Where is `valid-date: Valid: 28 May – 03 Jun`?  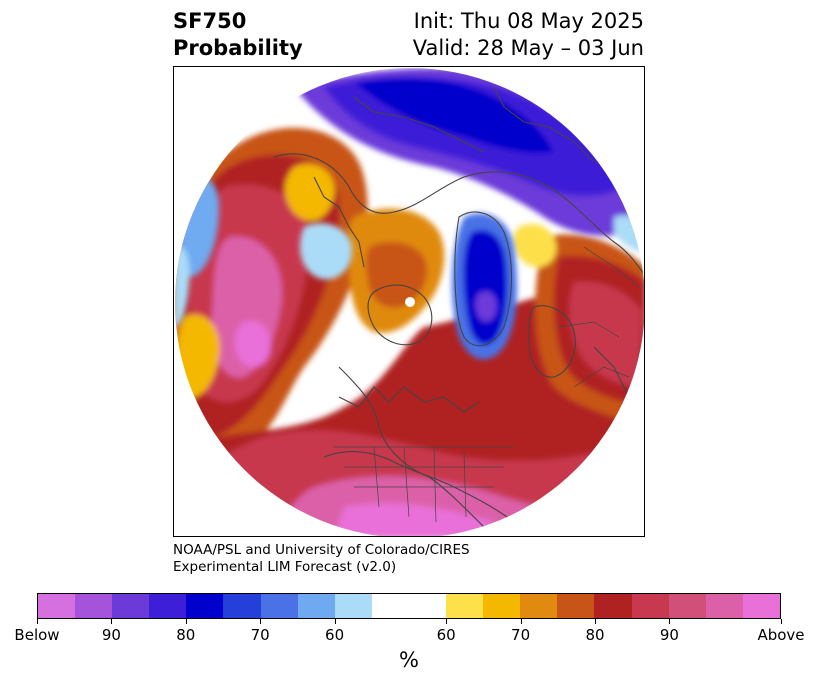
valid-date: Valid: 28 May – 03 Jun is located at coordinates (528, 48).